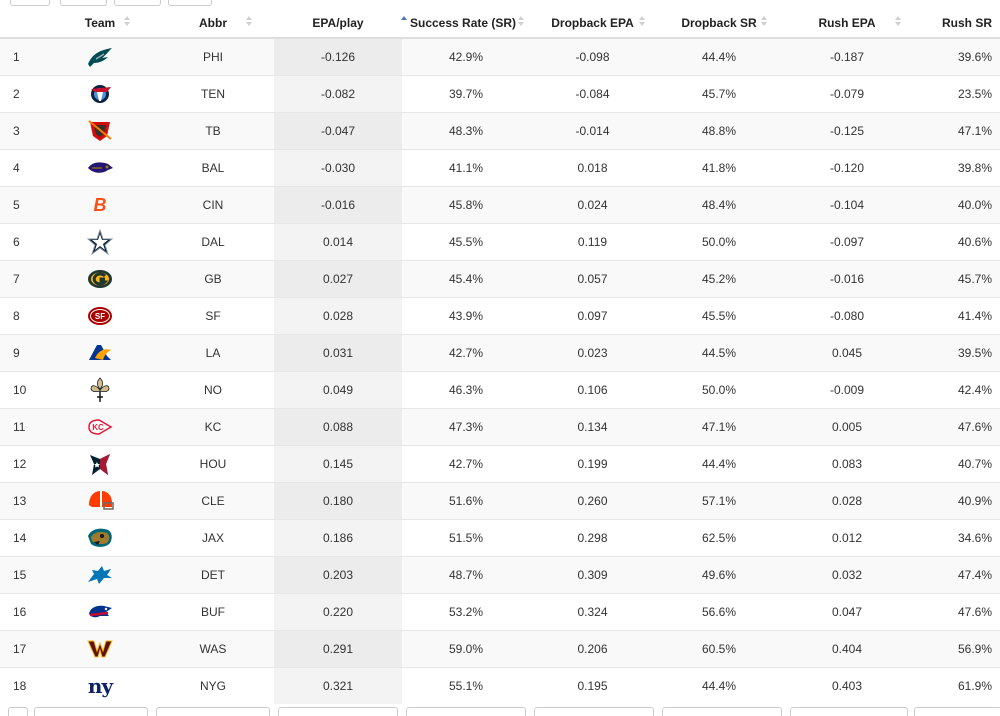 Image resolution: width=1000 pixels, height=716 pixels. What do you see at coordinates (955, 575) in the screenshot?
I see `rush-sr-cell: 47.4%` at bounding box center [955, 575].